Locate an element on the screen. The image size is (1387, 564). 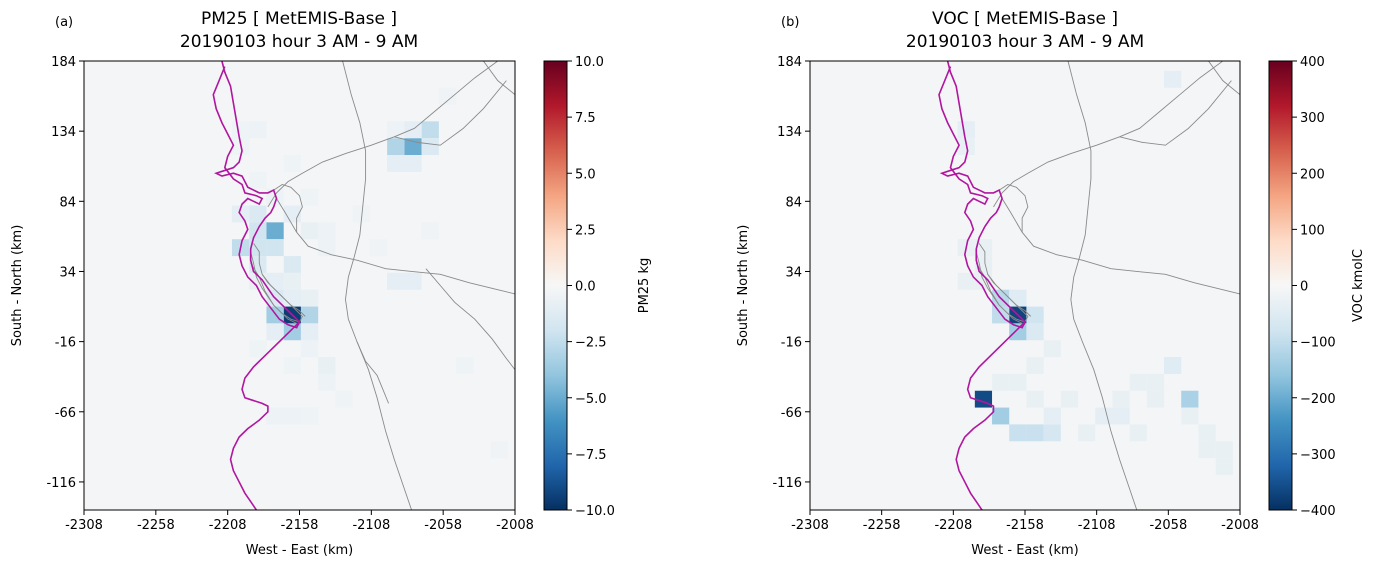
colorbar-tick-label: 2.5 is located at coordinates (585, 230).